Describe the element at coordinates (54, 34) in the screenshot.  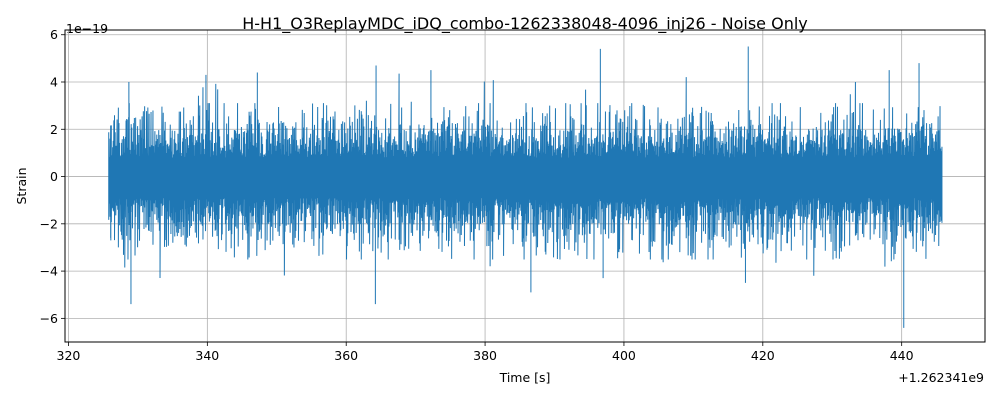
I see `y-tick-label: 6` at that location.